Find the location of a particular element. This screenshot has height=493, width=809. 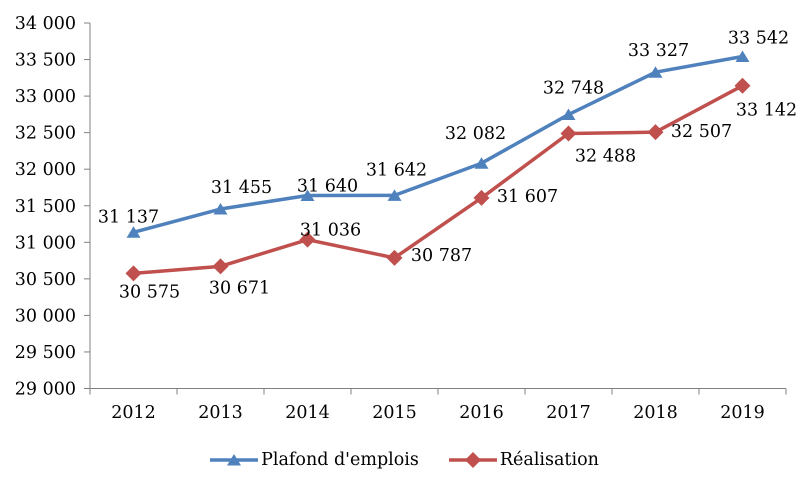

legend-item-realisation: Réalisation is located at coordinates (523, 460).